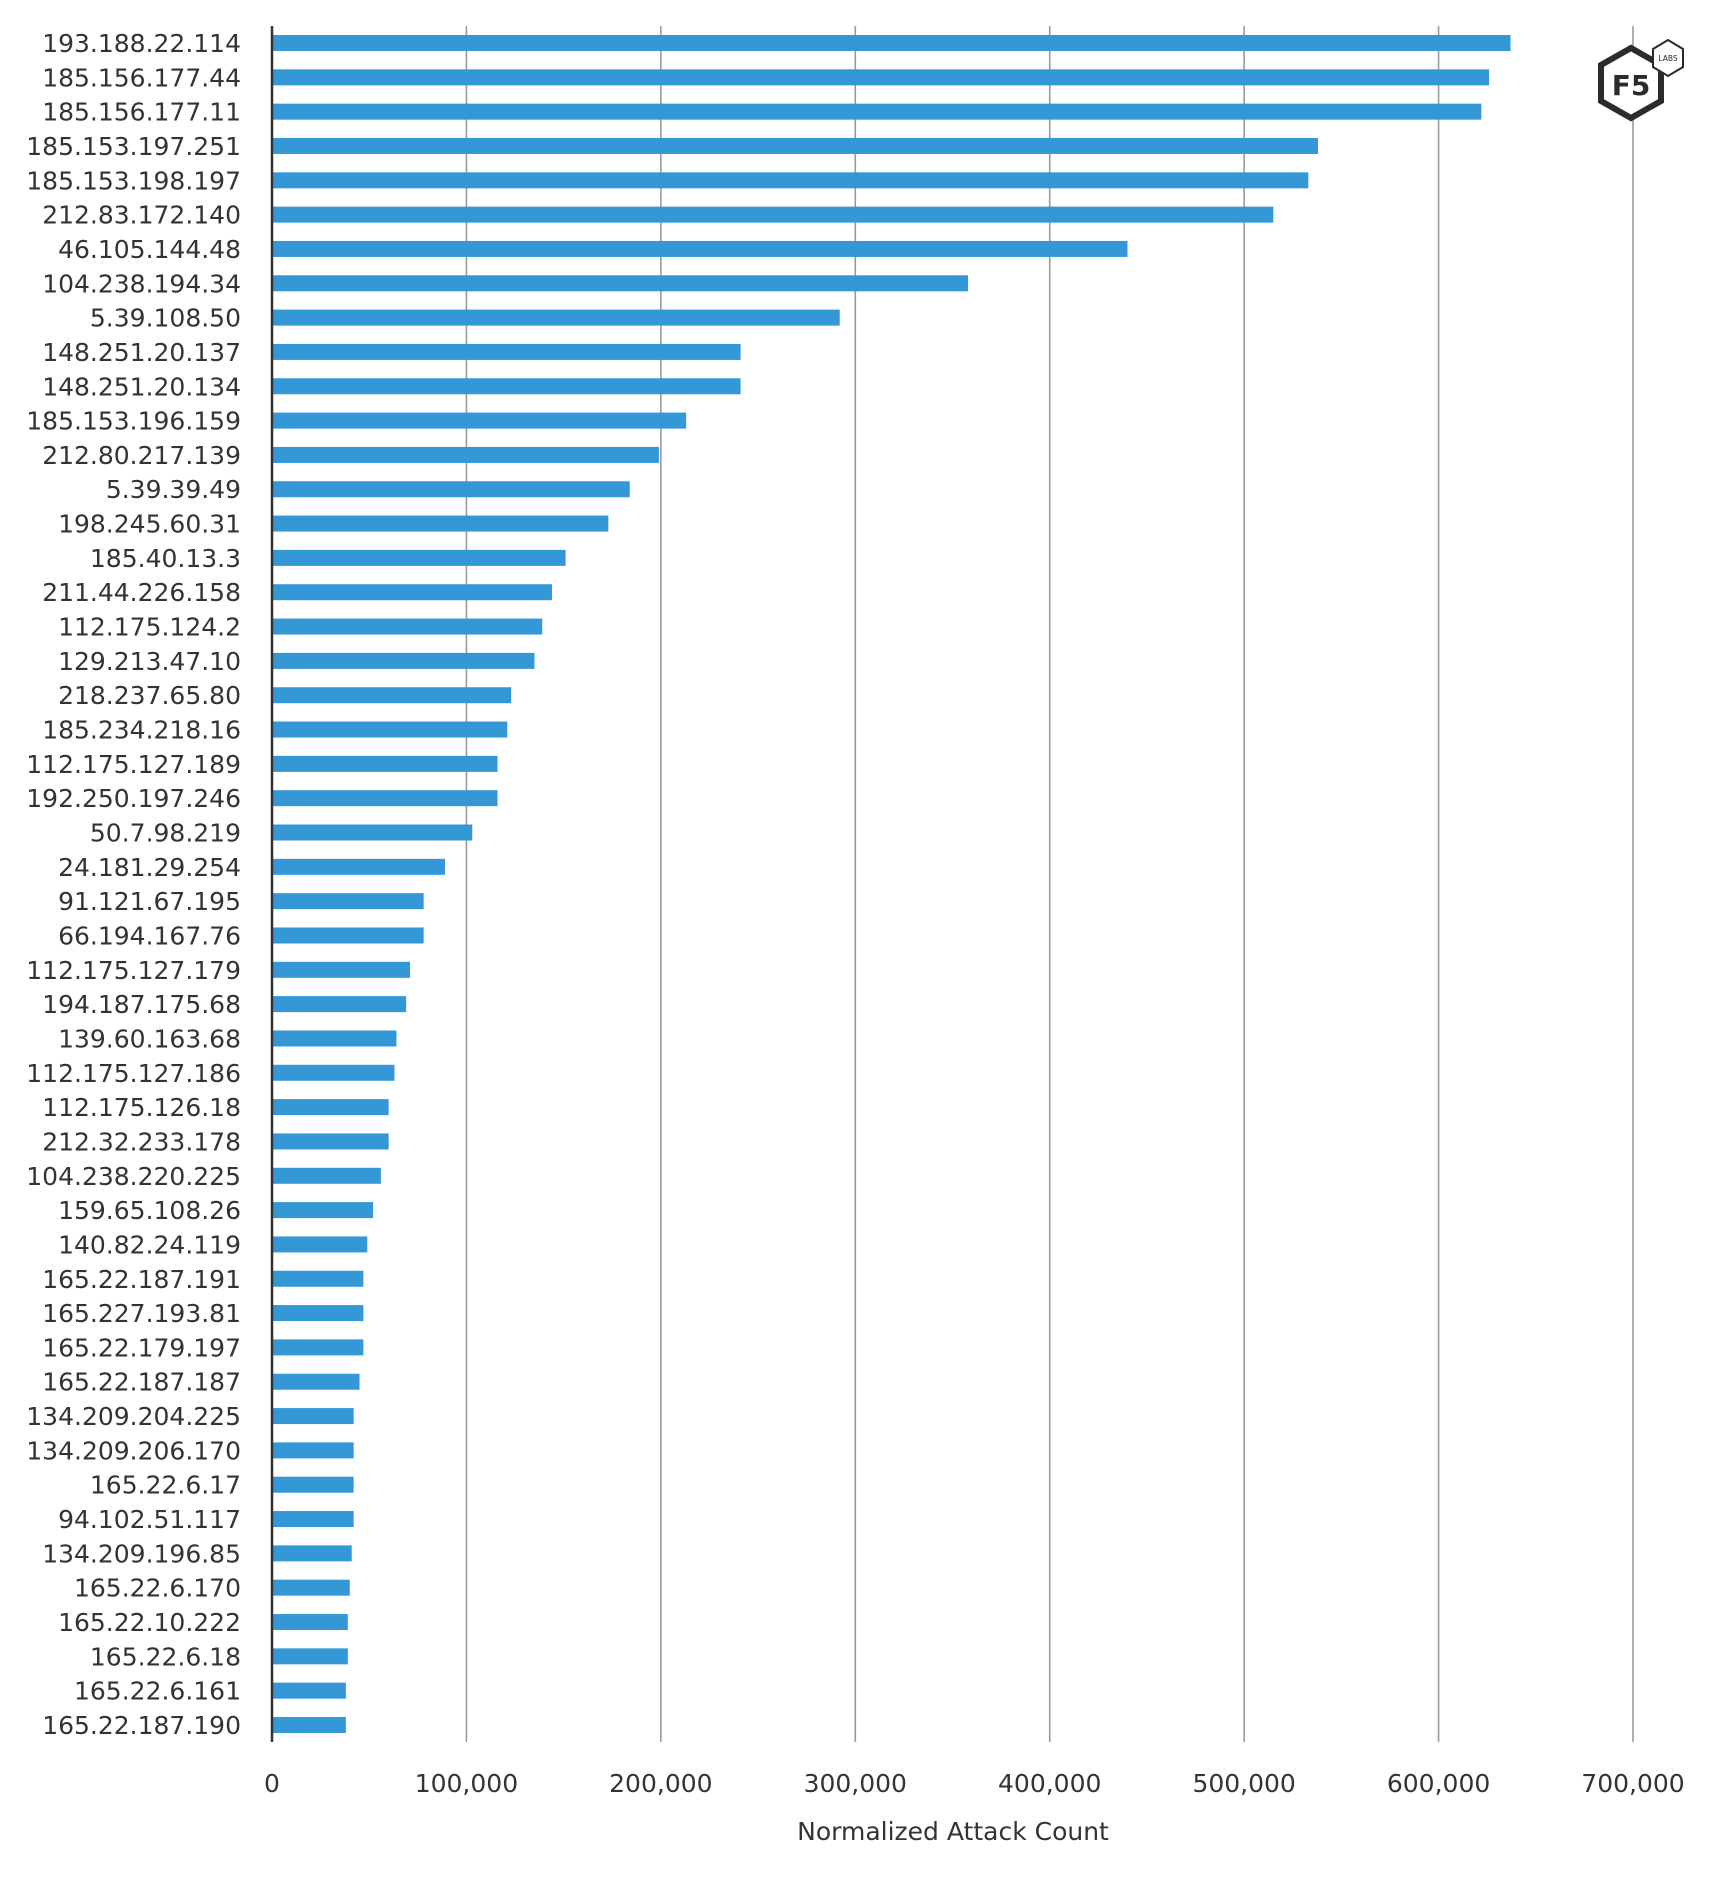 This screenshot has height=1880, width=1717. Describe the element at coordinates (141, 43) in the screenshot. I see `category-label: 193.188.22.114` at that location.